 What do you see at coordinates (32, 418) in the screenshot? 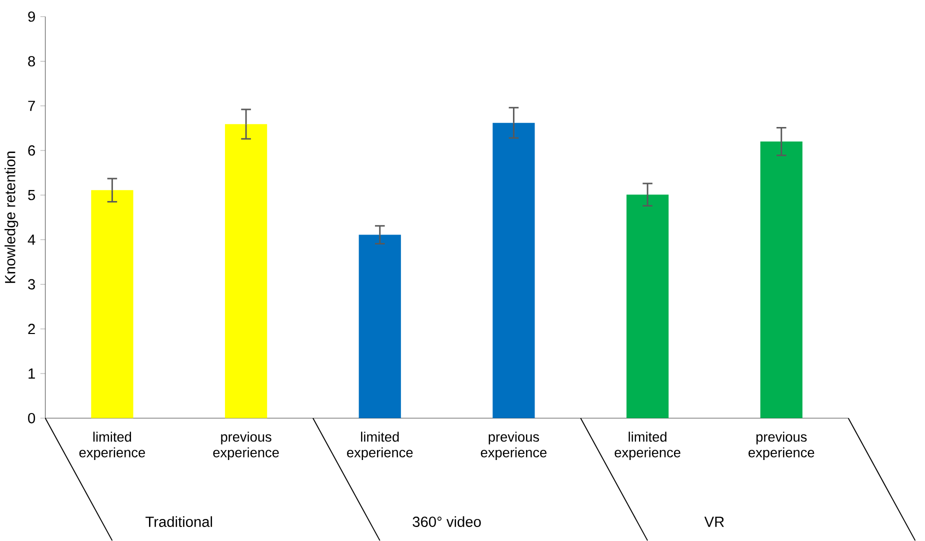
I see `y-tick-label: 0` at bounding box center [32, 418].